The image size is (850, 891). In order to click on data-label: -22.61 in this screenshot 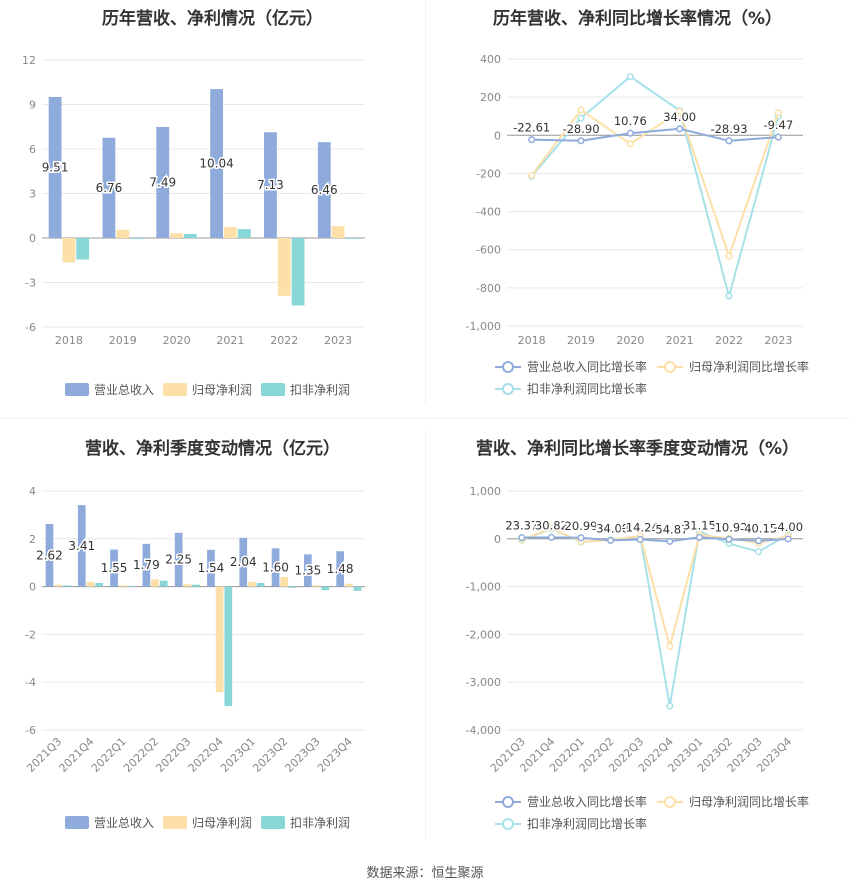, I will do `click(531, 128)`.